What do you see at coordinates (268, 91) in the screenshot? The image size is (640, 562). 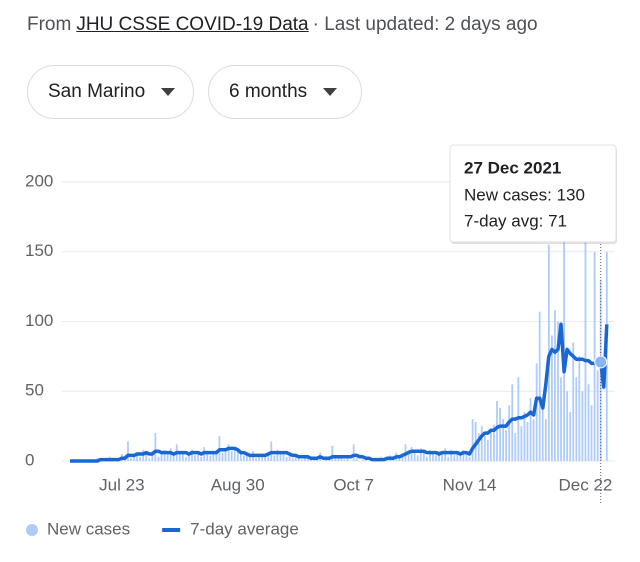 I see `period: 6 months` at bounding box center [268, 91].